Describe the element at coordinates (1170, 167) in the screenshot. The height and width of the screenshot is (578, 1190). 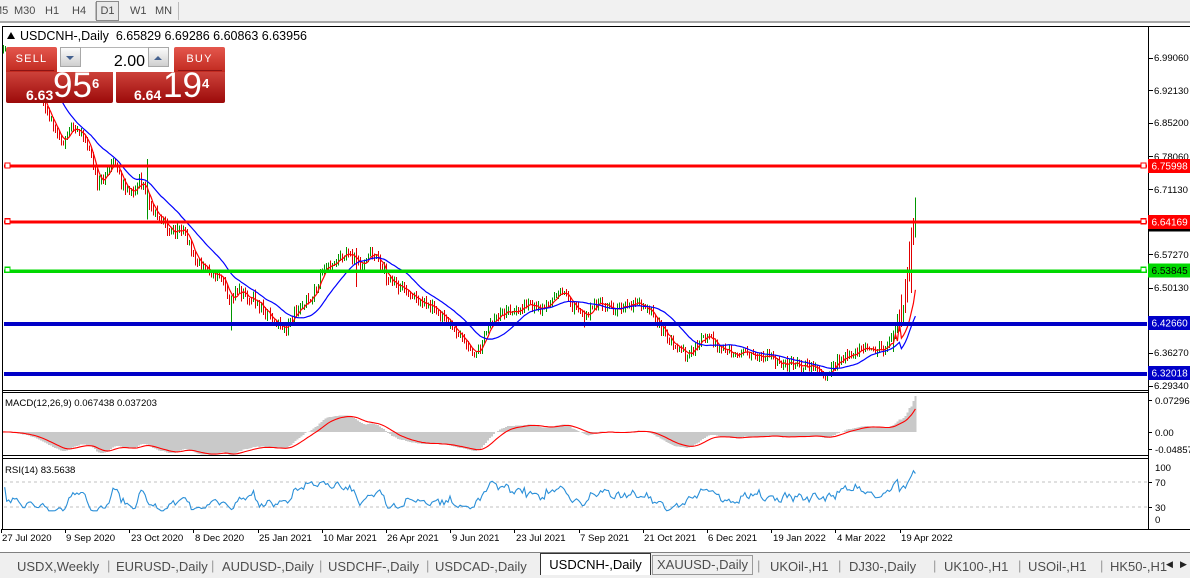
I see `svg-text: 6.75998` at that location.